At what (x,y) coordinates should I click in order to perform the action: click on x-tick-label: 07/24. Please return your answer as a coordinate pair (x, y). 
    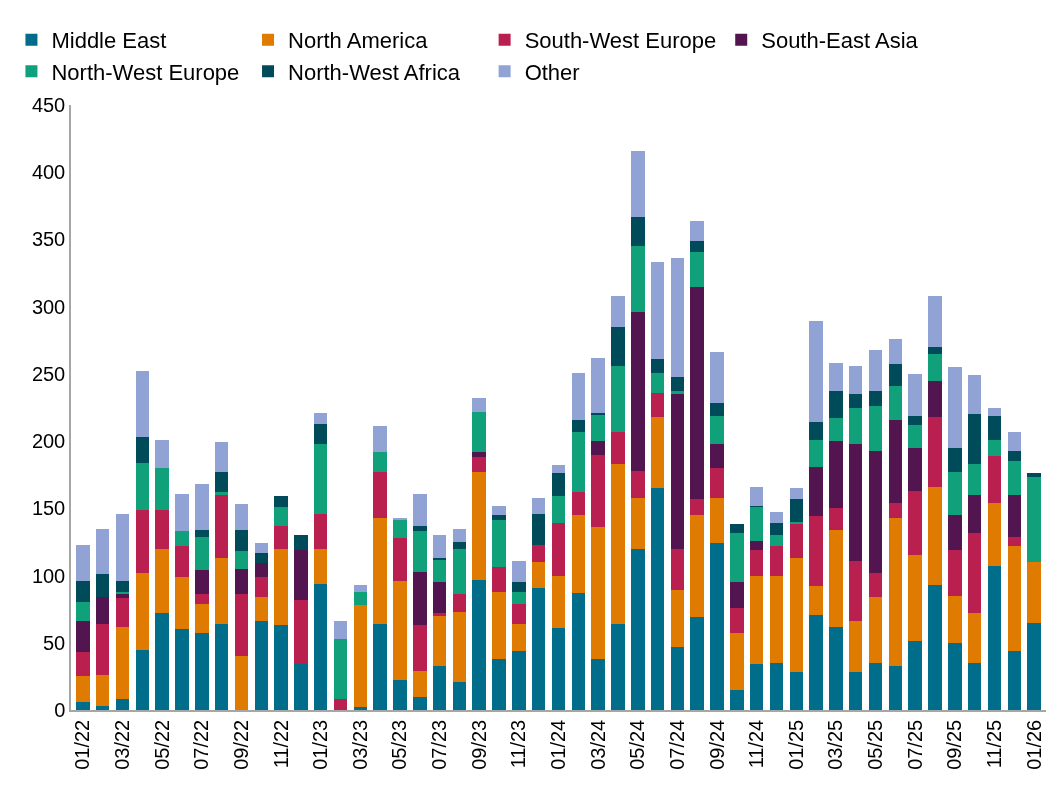
    Looking at the image, I should click on (676, 744).